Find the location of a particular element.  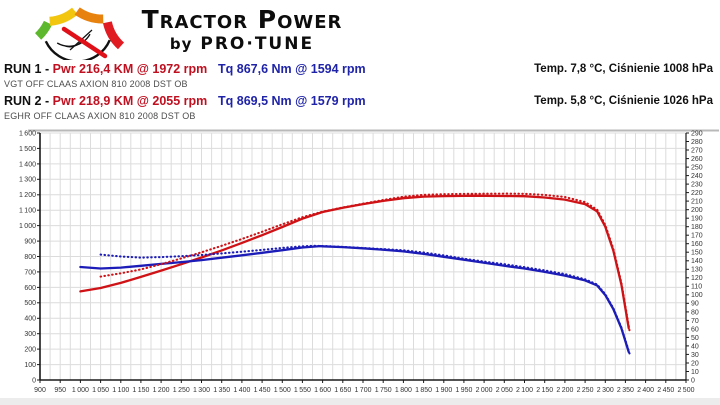

bottom-edge-strip is located at coordinates (360, 401).